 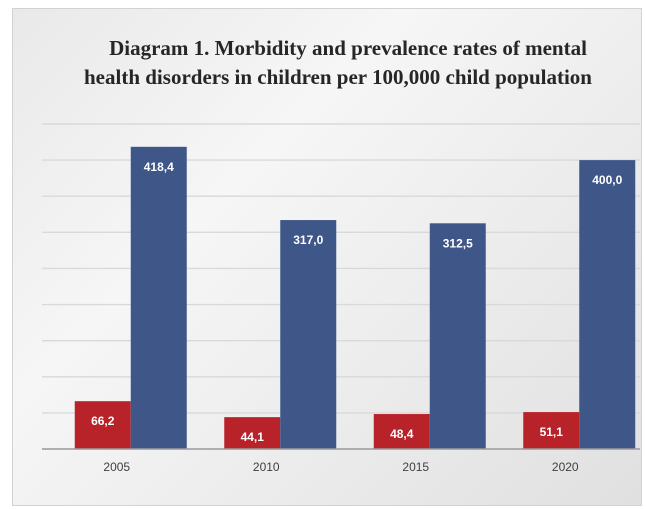 I want to click on x-axis: 2005 2010 2015 2020, so click(x=341, y=461).